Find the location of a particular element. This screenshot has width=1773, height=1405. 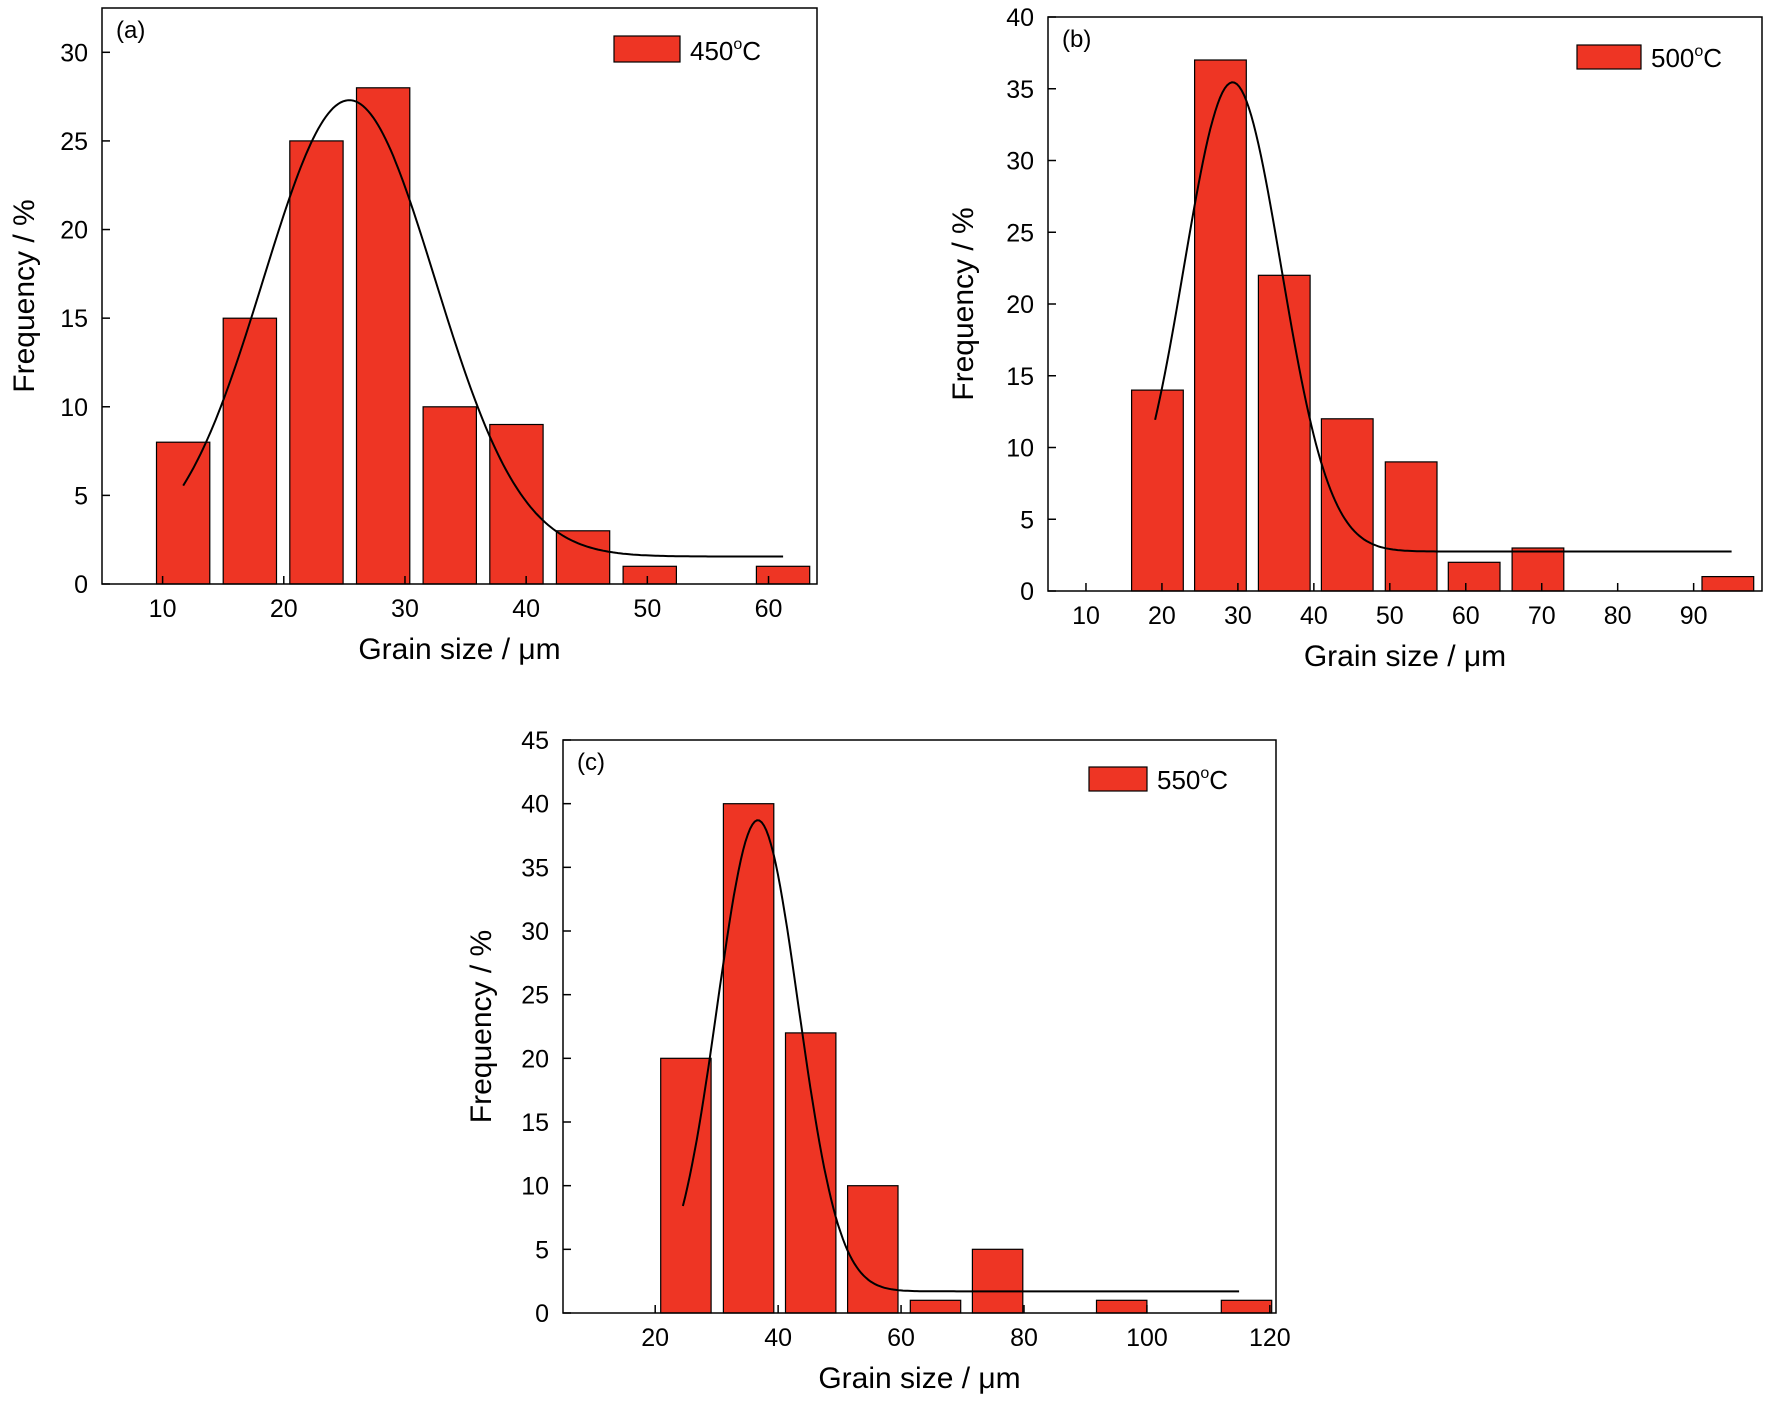

x-tick-label: 120 is located at coordinates (1270, 1338).